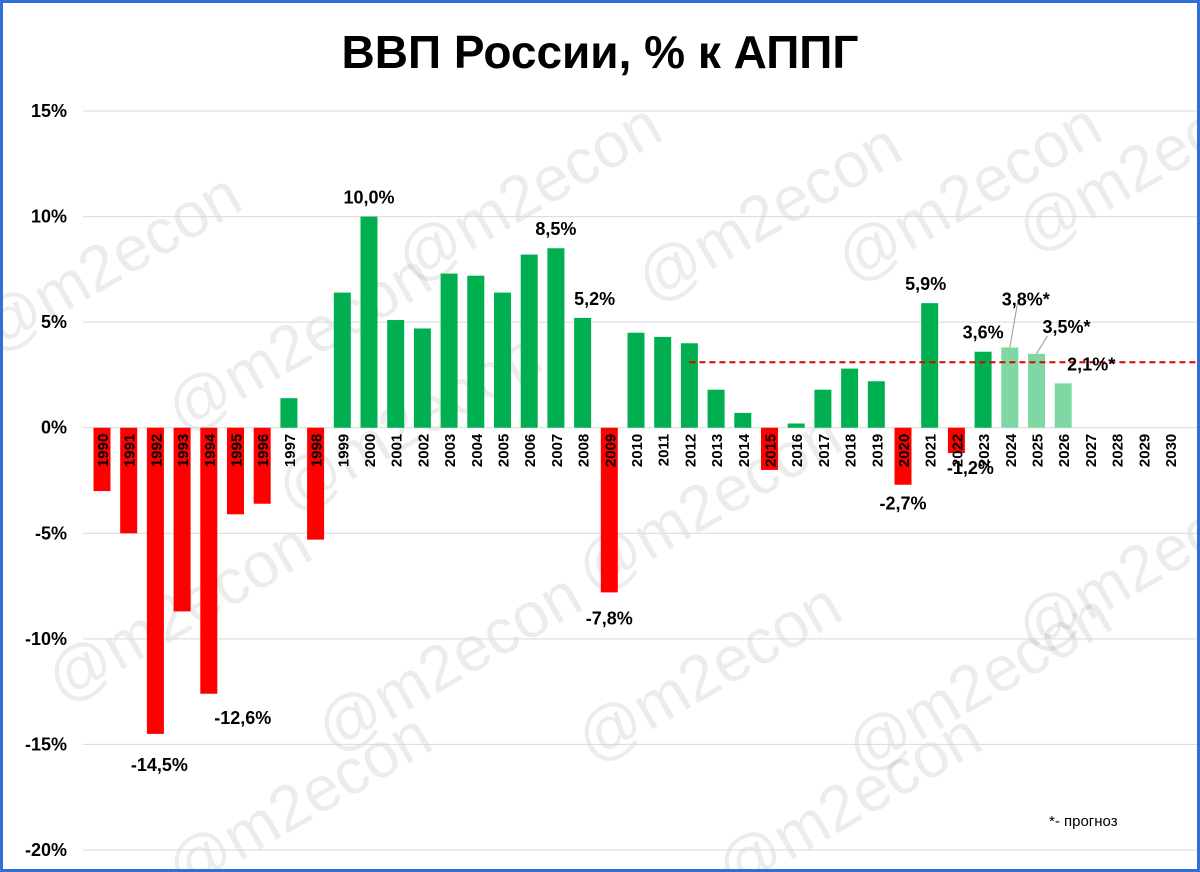 This screenshot has height=872, width=1200. Describe the element at coordinates (594, 299) in the screenshot. I see `data-label: 5,2%` at that location.